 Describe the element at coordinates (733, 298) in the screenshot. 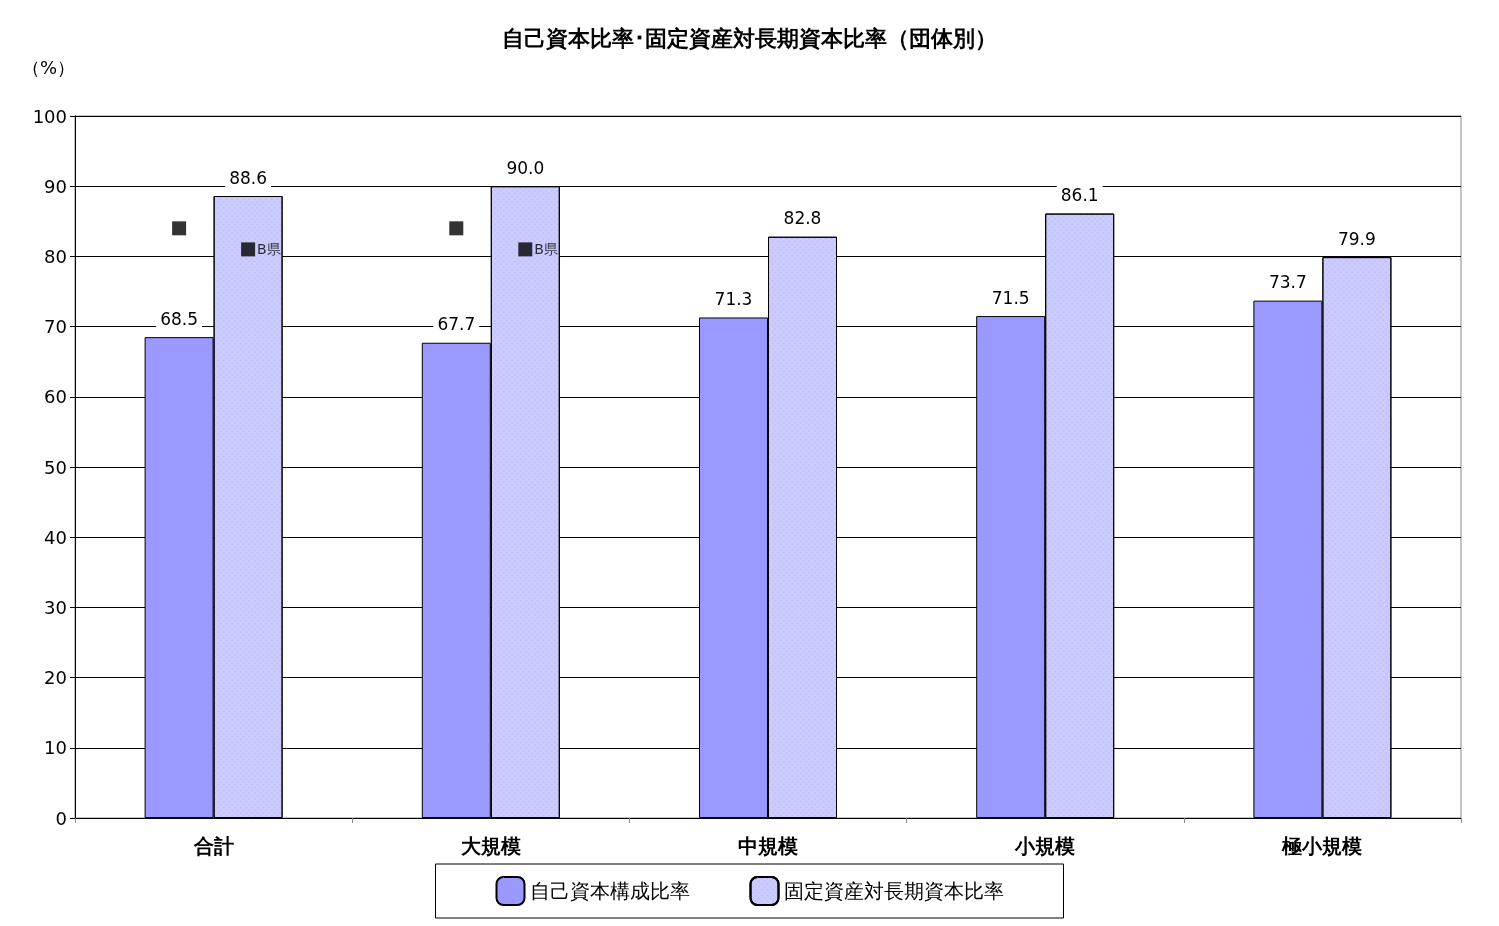

I see `data-label: 71.3` at that location.